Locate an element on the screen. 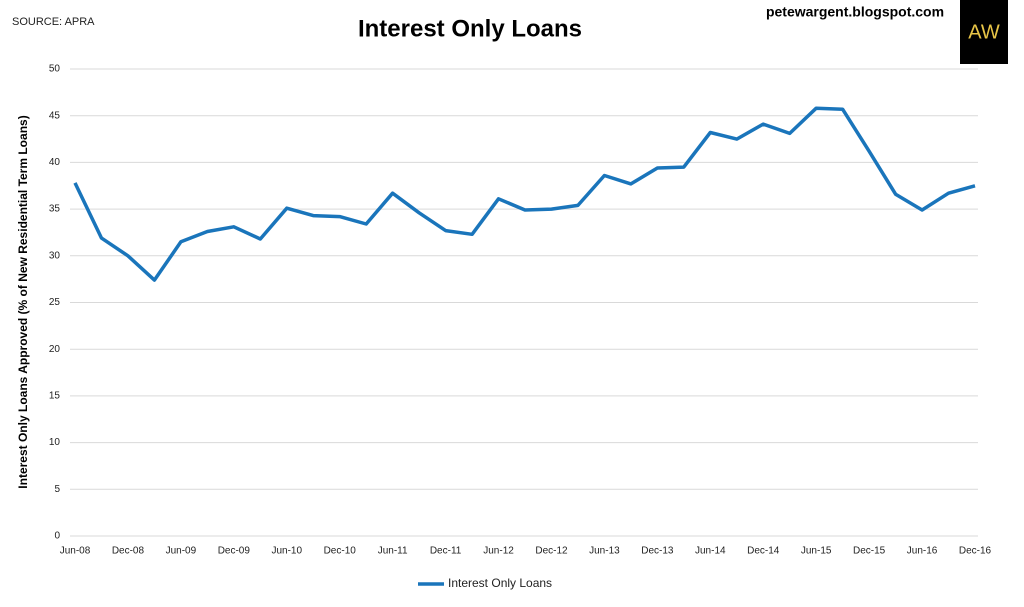 Image resolution: width=1024 pixels, height=607 pixels. source-note: SOURCE: APRA is located at coordinates (53, 22).